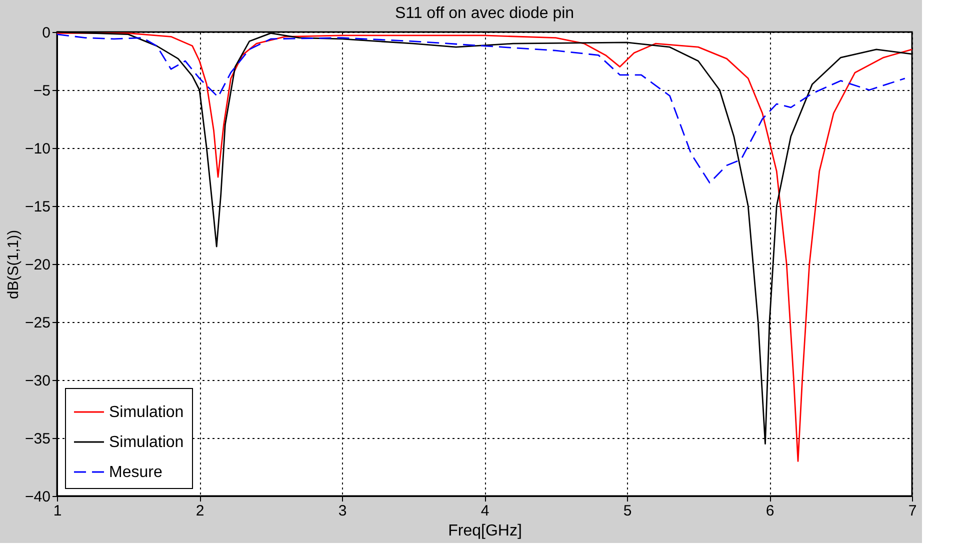 This screenshot has width=972, height=558. Describe the element at coordinates (627, 511) in the screenshot. I see `x-tick-label: 5` at that location.